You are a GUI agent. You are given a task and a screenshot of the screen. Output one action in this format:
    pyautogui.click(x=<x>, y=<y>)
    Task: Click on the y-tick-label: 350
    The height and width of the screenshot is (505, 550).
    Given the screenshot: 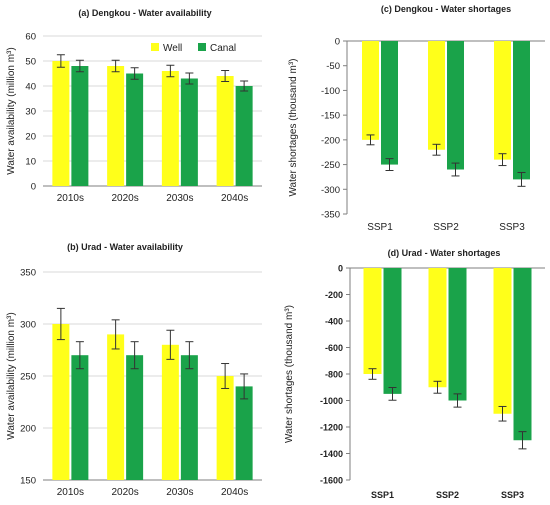 What is the action you would take?
    pyautogui.click(x=28, y=273)
    